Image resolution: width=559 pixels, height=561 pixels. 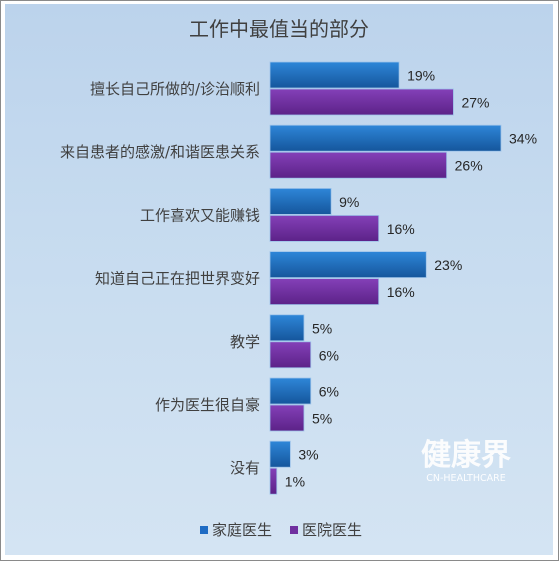 I want to click on data-label: 26%, so click(x=469, y=166).